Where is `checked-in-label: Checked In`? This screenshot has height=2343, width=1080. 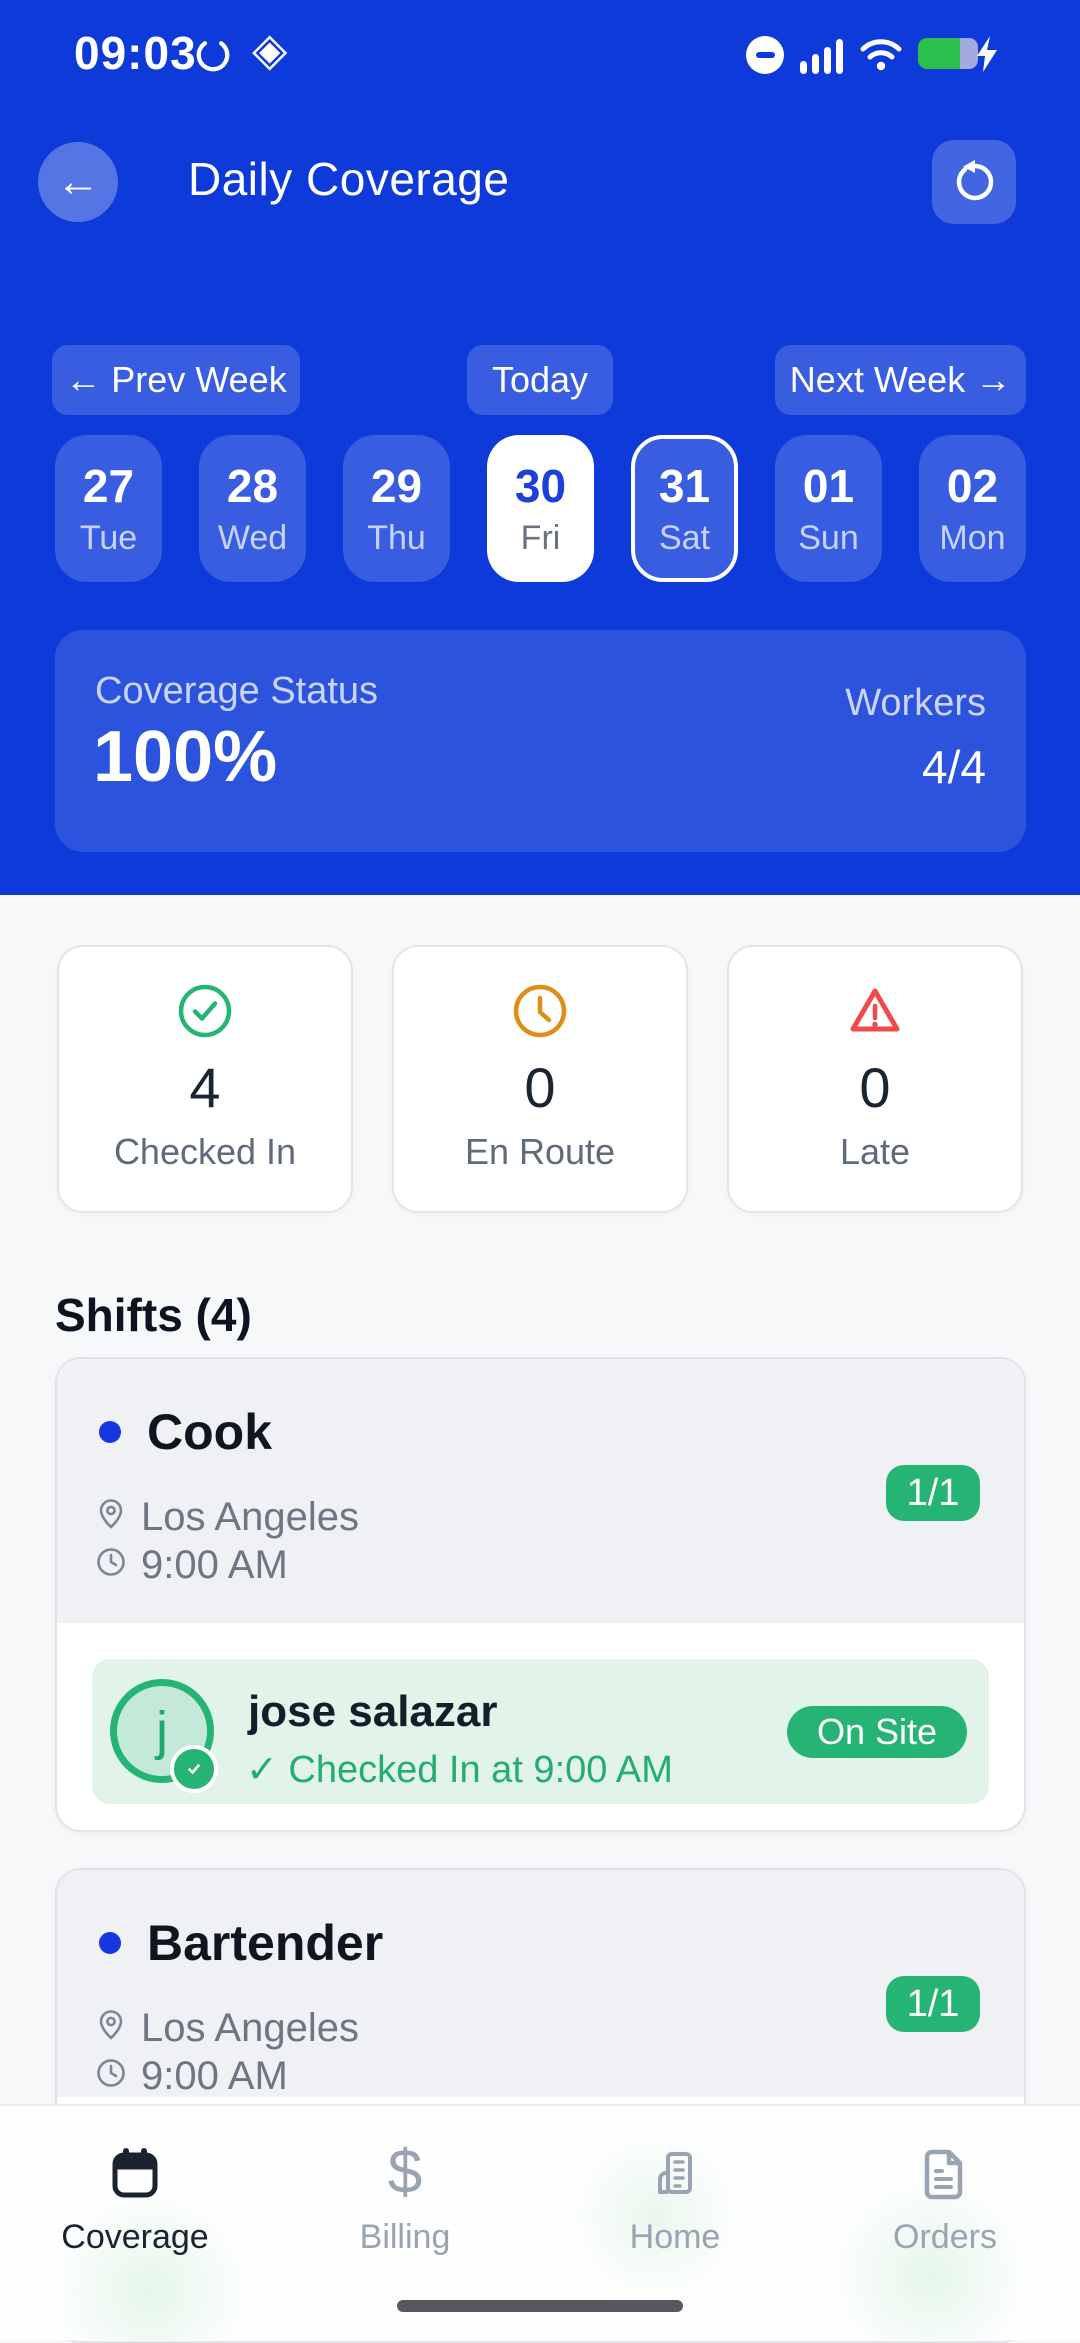
checked-in-label: Checked In is located at coordinates (205, 1151).